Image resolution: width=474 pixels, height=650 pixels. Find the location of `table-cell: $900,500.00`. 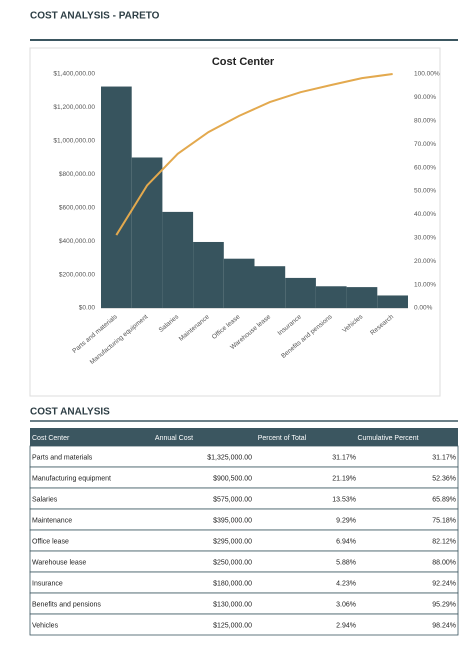

table-cell: $900,500.00 is located at coordinates (232, 478).